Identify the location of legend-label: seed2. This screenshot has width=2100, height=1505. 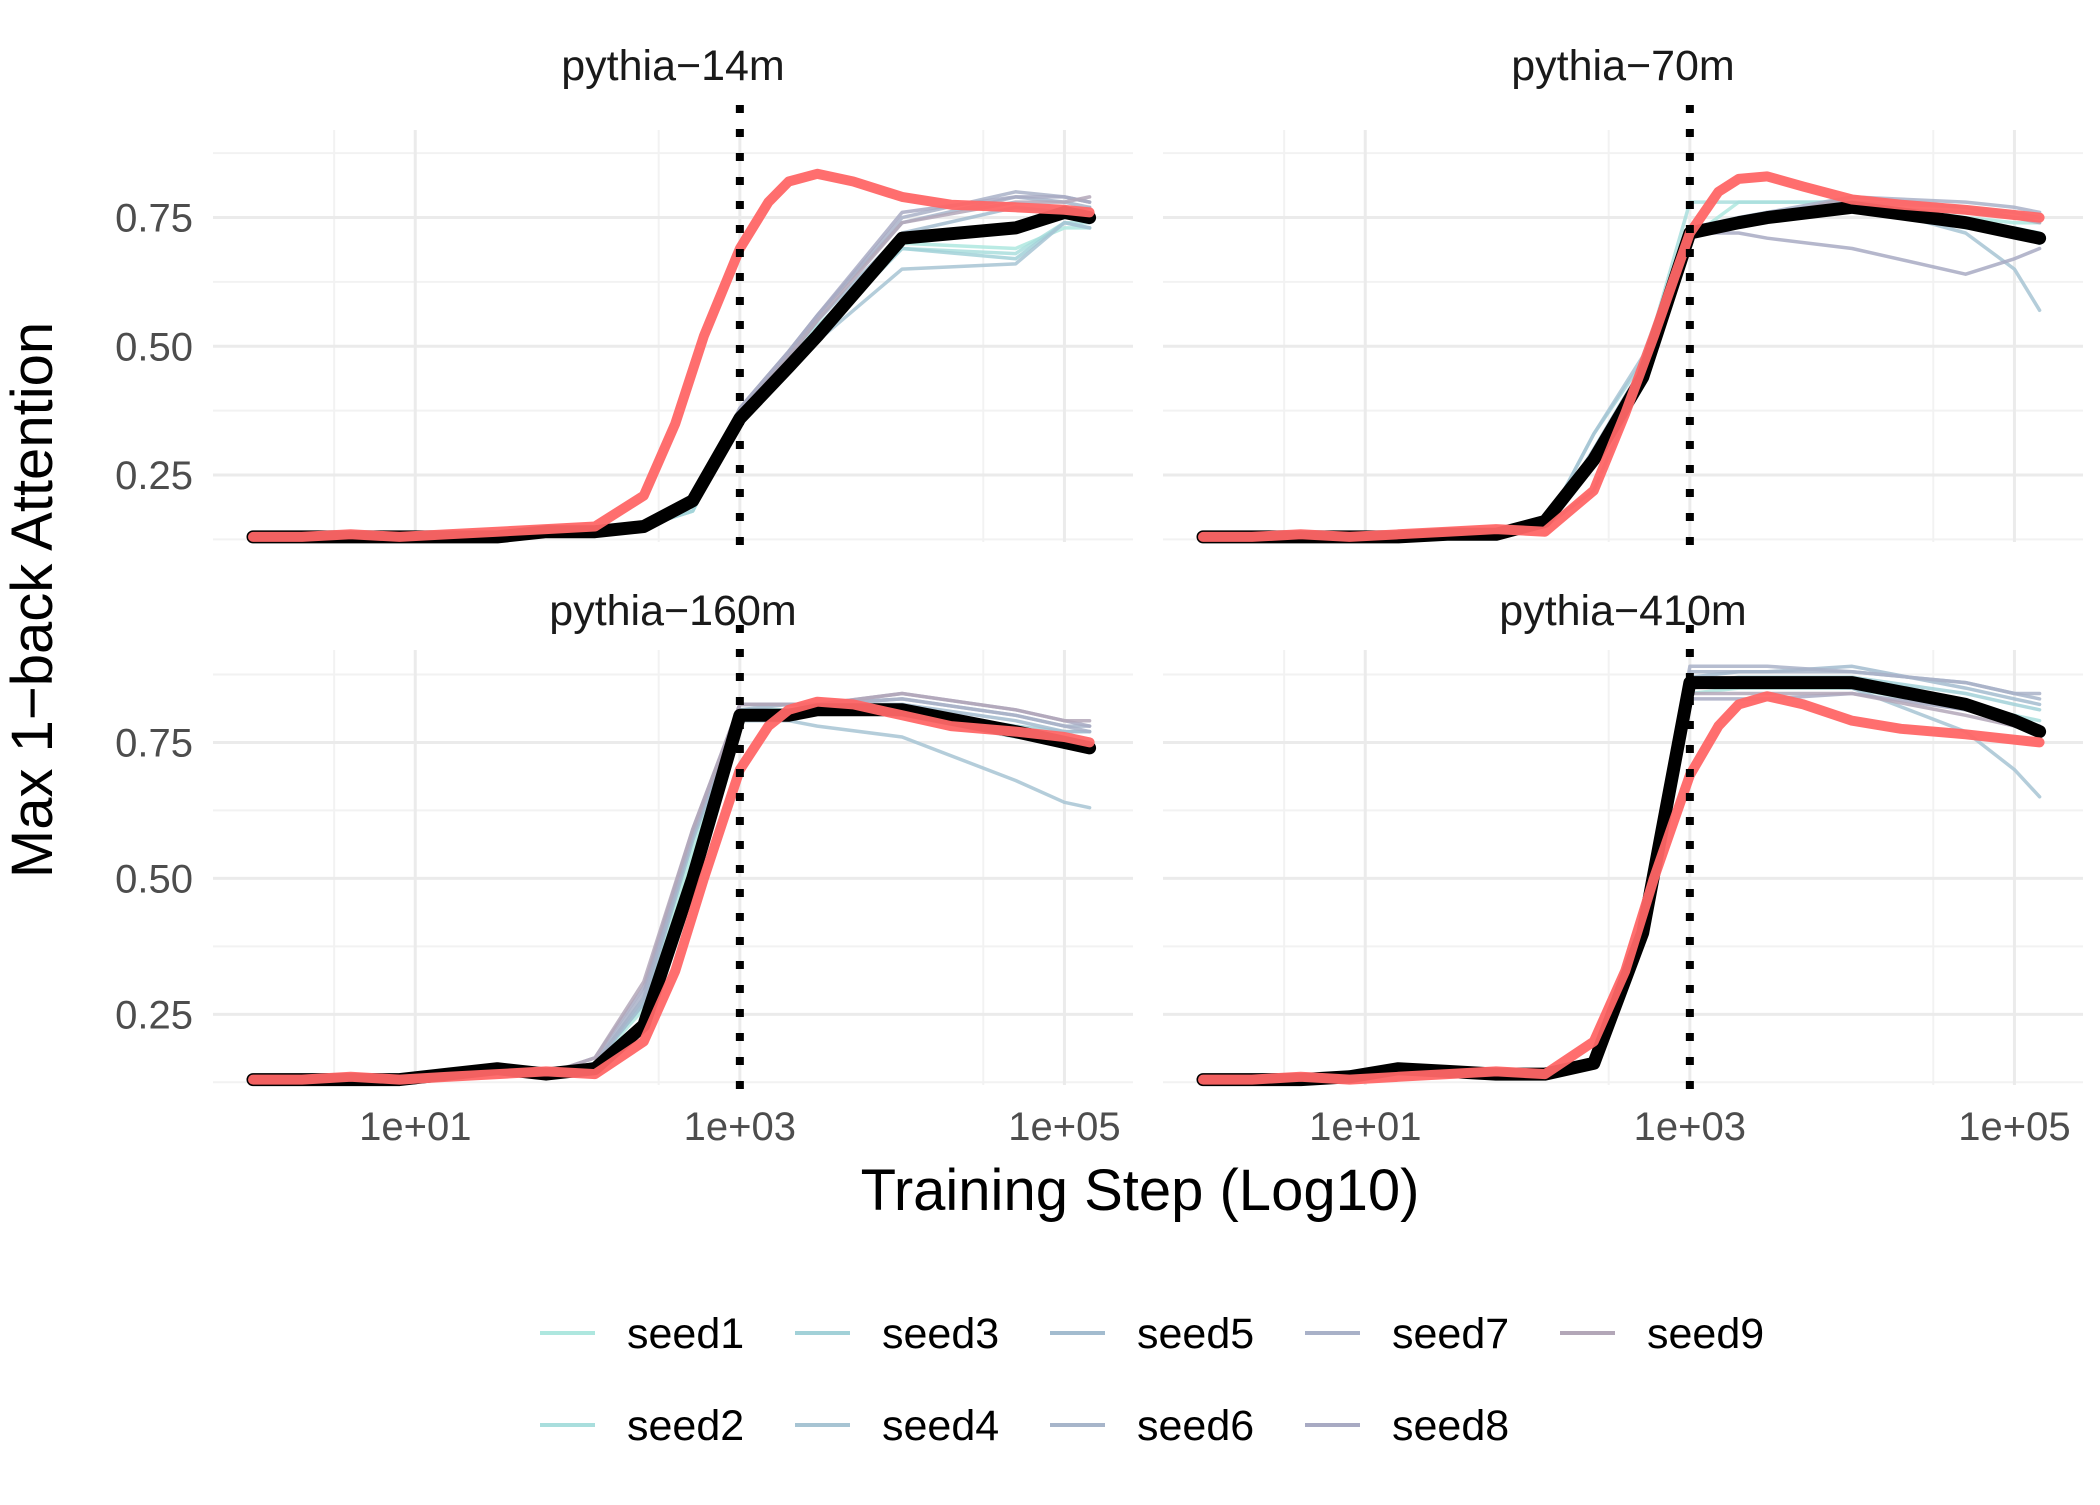
(685, 1426).